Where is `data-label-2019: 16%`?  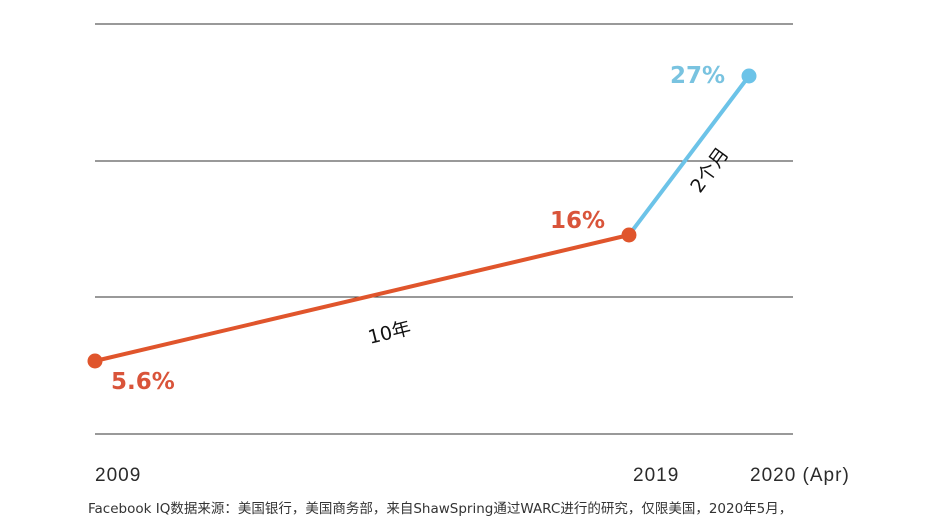
data-label-2019: 16% is located at coordinates (577, 221).